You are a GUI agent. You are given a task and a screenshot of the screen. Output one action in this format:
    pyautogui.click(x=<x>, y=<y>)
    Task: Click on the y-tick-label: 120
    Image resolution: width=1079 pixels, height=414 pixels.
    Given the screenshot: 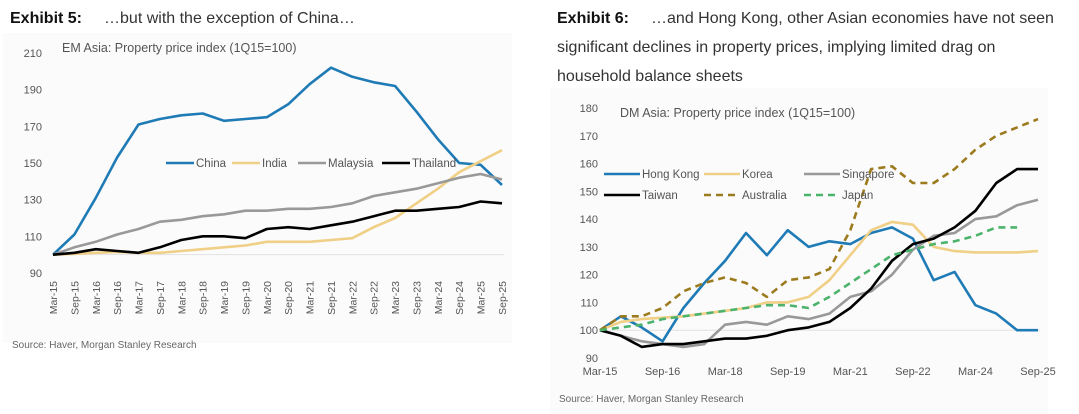 What is the action you would take?
    pyautogui.click(x=589, y=276)
    